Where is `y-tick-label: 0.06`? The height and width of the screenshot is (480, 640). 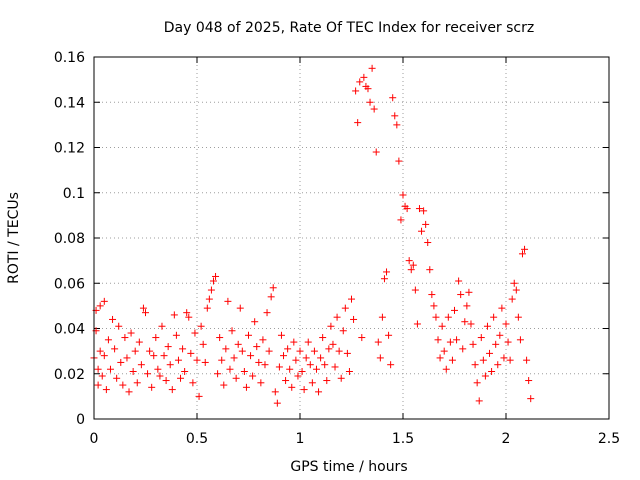 y-tick-label: 0.06 is located at coordinates (69, 284).